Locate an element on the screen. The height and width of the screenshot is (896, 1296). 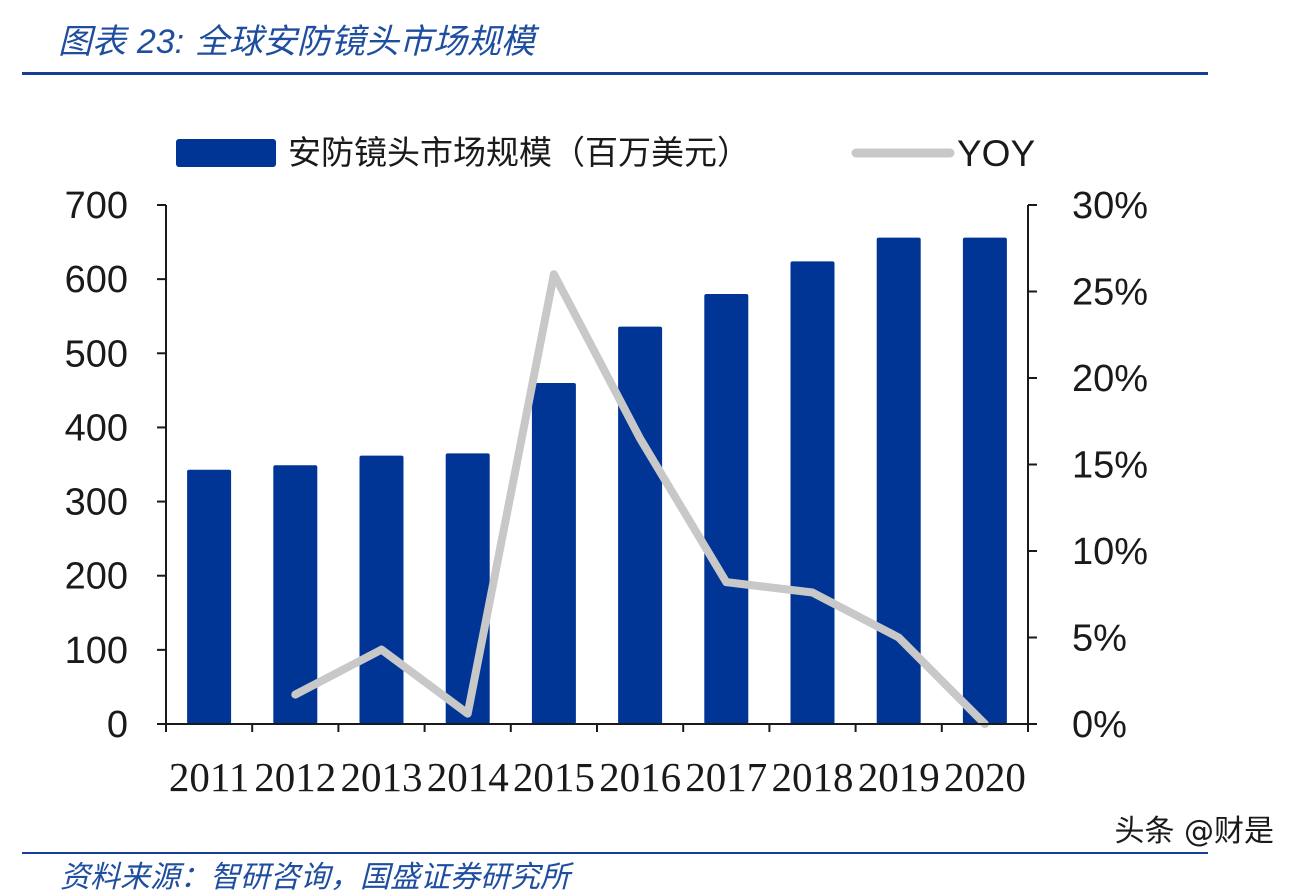
x-tick-label-2015: 2015 is located at coordinates (554, 777).